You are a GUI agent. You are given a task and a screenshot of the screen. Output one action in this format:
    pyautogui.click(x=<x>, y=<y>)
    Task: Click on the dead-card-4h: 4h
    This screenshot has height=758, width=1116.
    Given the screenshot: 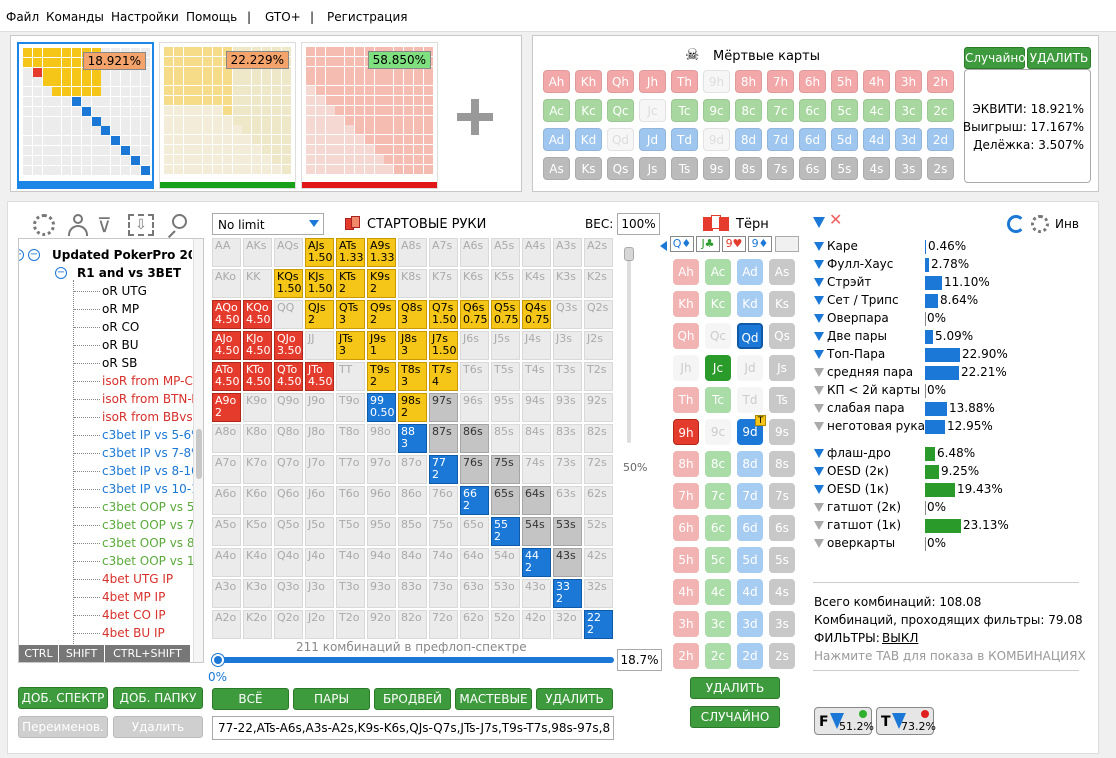 What is the action you would take?
    pyautogui.click(x=876, y=81)
    